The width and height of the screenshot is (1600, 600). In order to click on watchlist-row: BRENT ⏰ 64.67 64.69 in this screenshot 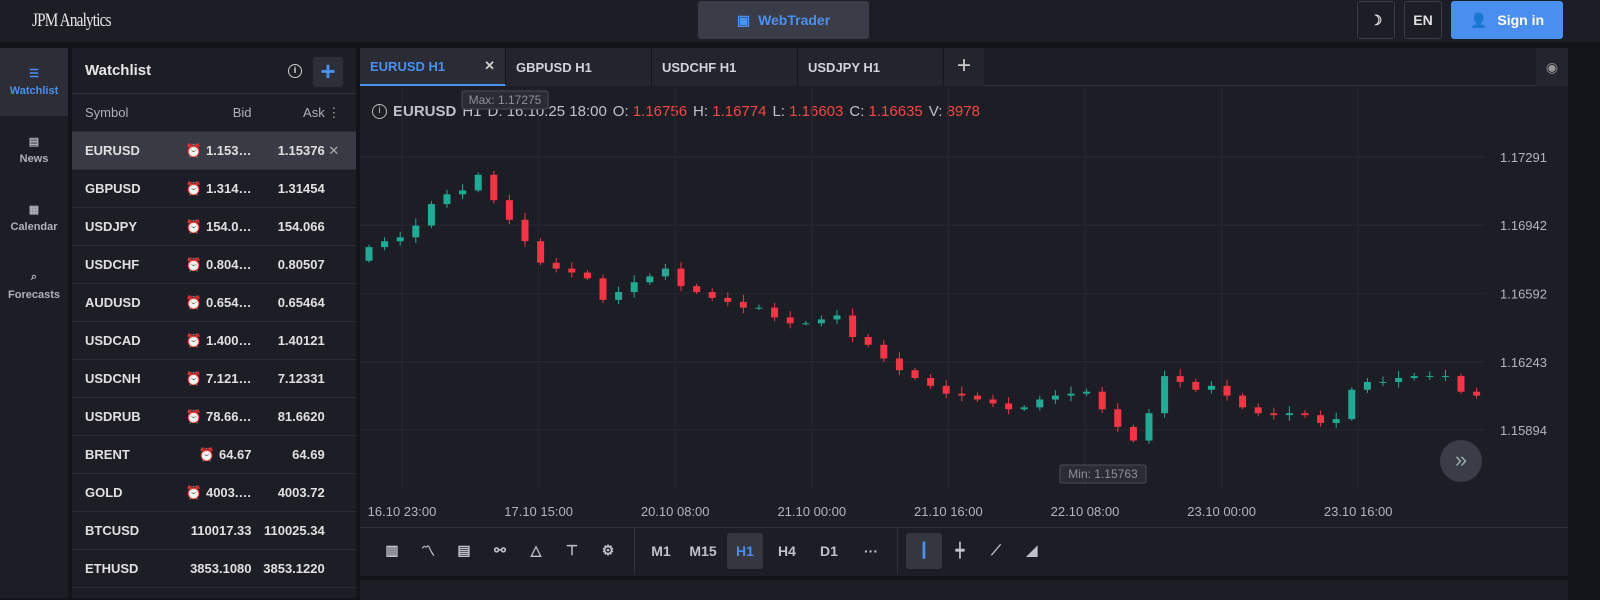, I will do `click(214, 455)`.